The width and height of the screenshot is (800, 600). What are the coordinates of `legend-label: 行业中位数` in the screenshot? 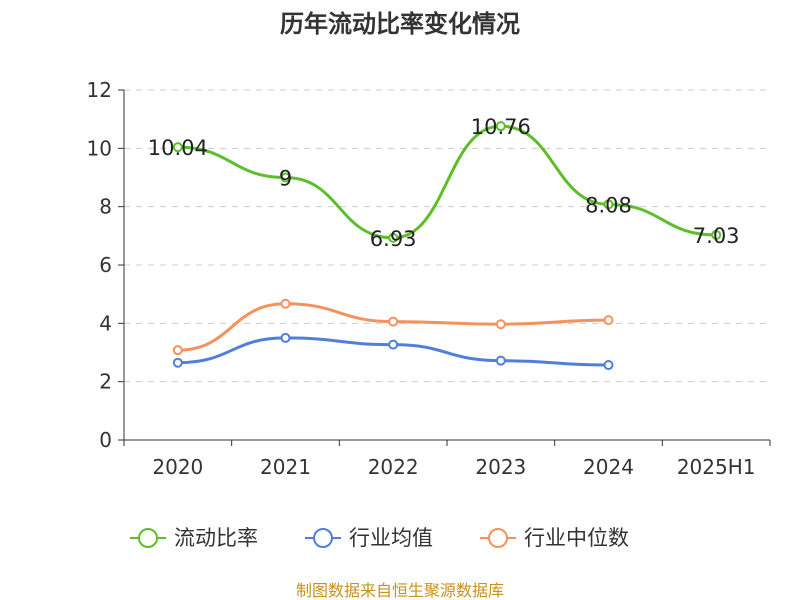 It's located at (576, 538).